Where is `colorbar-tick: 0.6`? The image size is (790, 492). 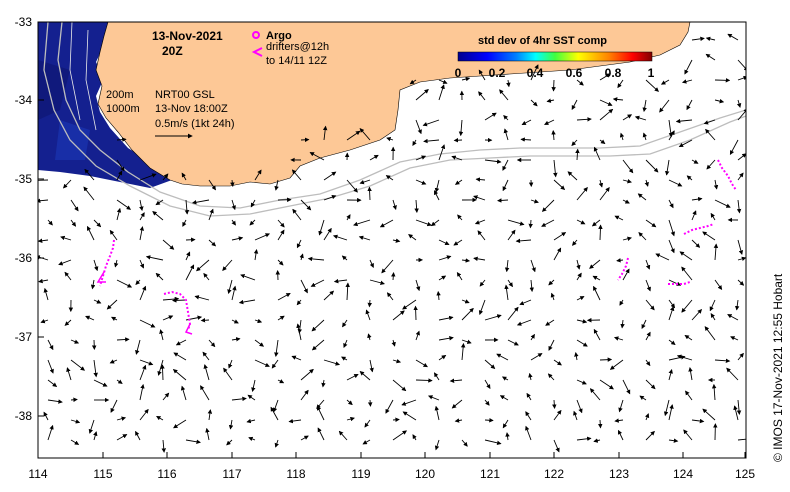 colorbar-tick: 0.6 is located at coordinates (574, 73).